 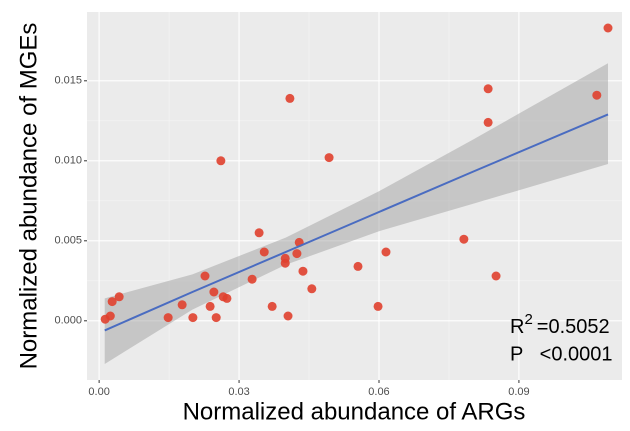 What do you see at coordinates (354, 411) in the screenshot?
I see `x-axis-title: Normalized abundance of ARGs` at bounding box center [354, 411].